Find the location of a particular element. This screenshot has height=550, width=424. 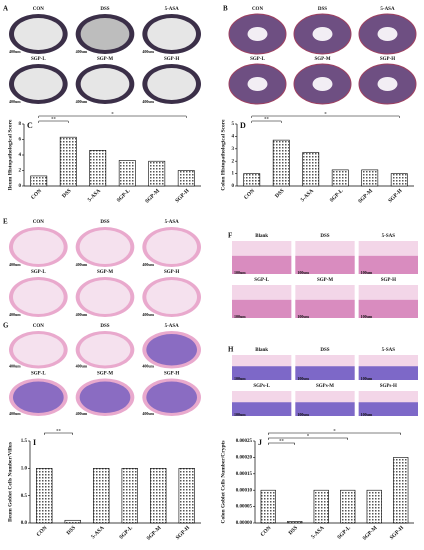

panel-label: J is located at coordinates (260, 442).